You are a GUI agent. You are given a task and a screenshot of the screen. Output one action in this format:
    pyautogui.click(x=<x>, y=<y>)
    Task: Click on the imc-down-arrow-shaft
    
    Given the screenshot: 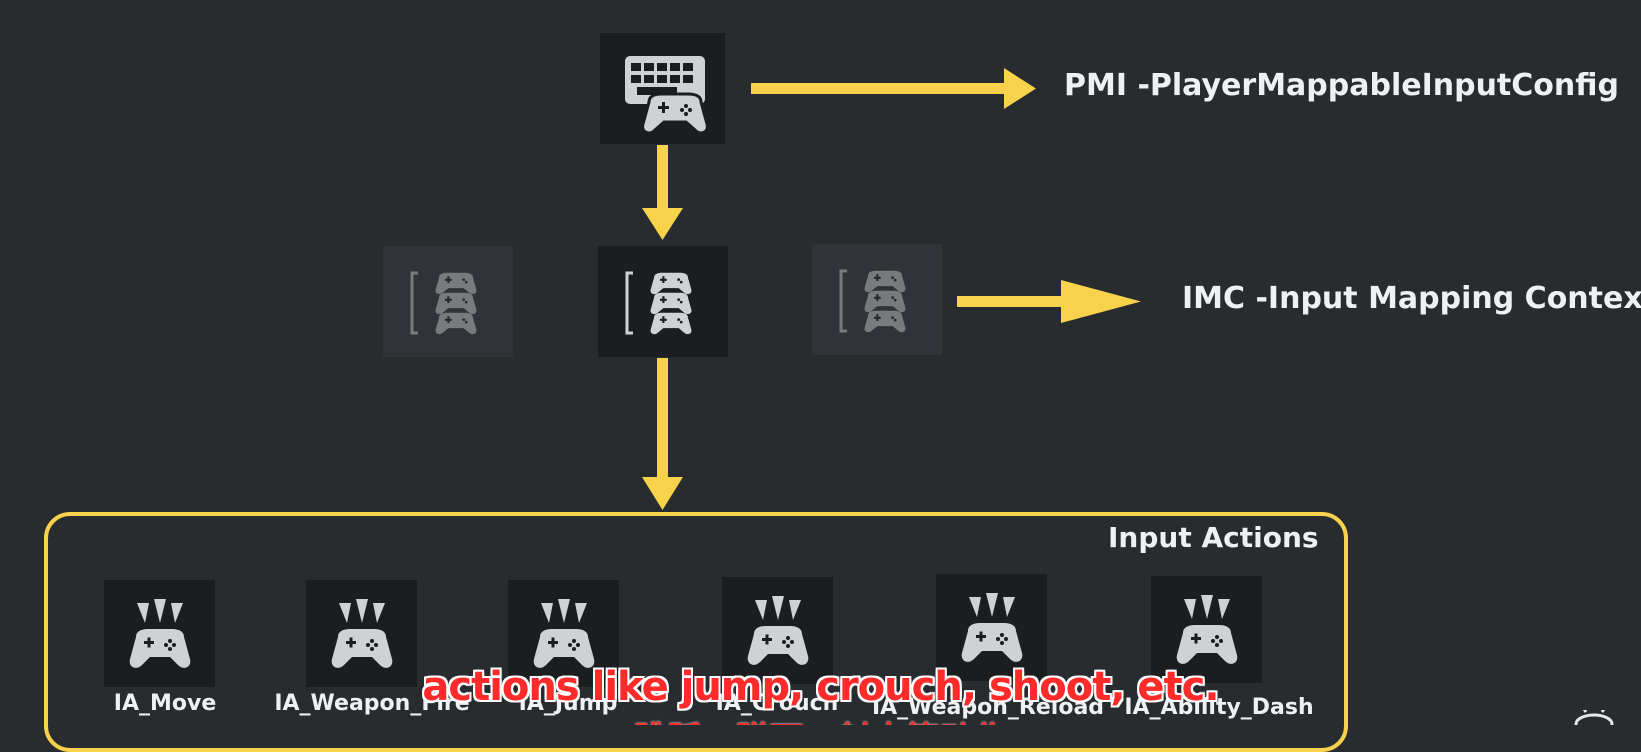 What is the action you would take?
    pyautogui.click(x=662, y=420)
    